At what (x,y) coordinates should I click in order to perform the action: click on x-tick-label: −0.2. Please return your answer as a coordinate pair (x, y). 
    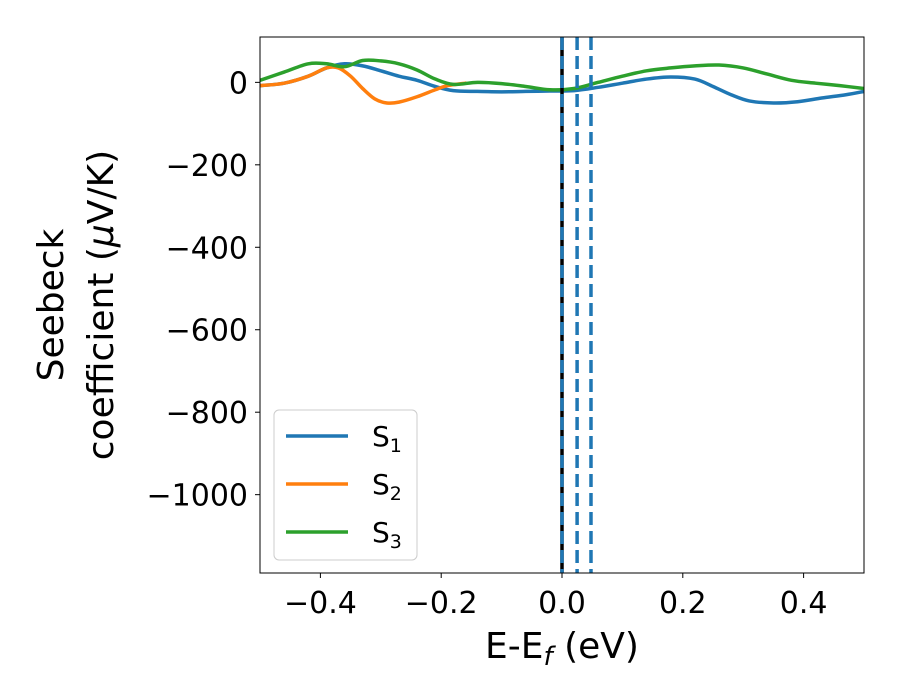
    Looking at the image, I should click on (441, 603).